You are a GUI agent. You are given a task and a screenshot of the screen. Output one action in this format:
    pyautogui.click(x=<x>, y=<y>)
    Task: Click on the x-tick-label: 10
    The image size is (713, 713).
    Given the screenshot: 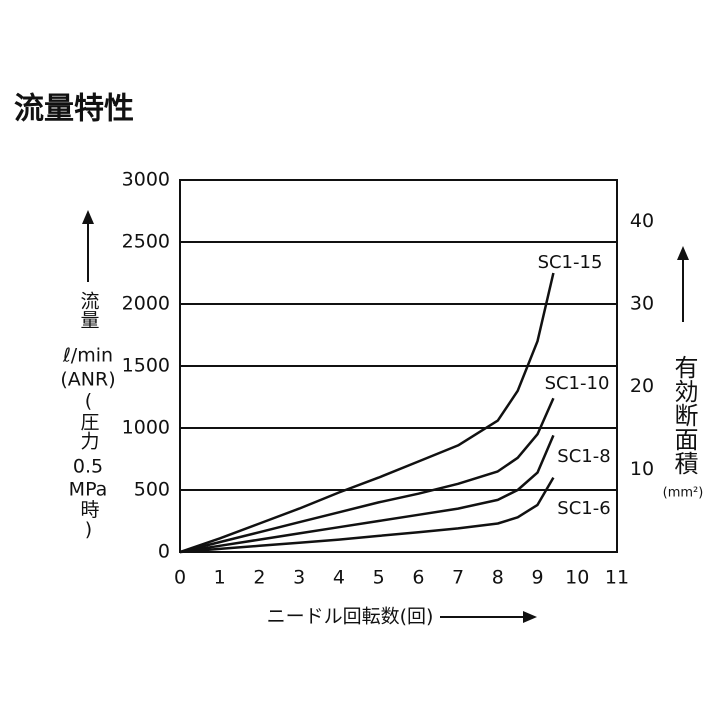 What is the action you would take?
    pyautogui.click(x=577, y=578)
    